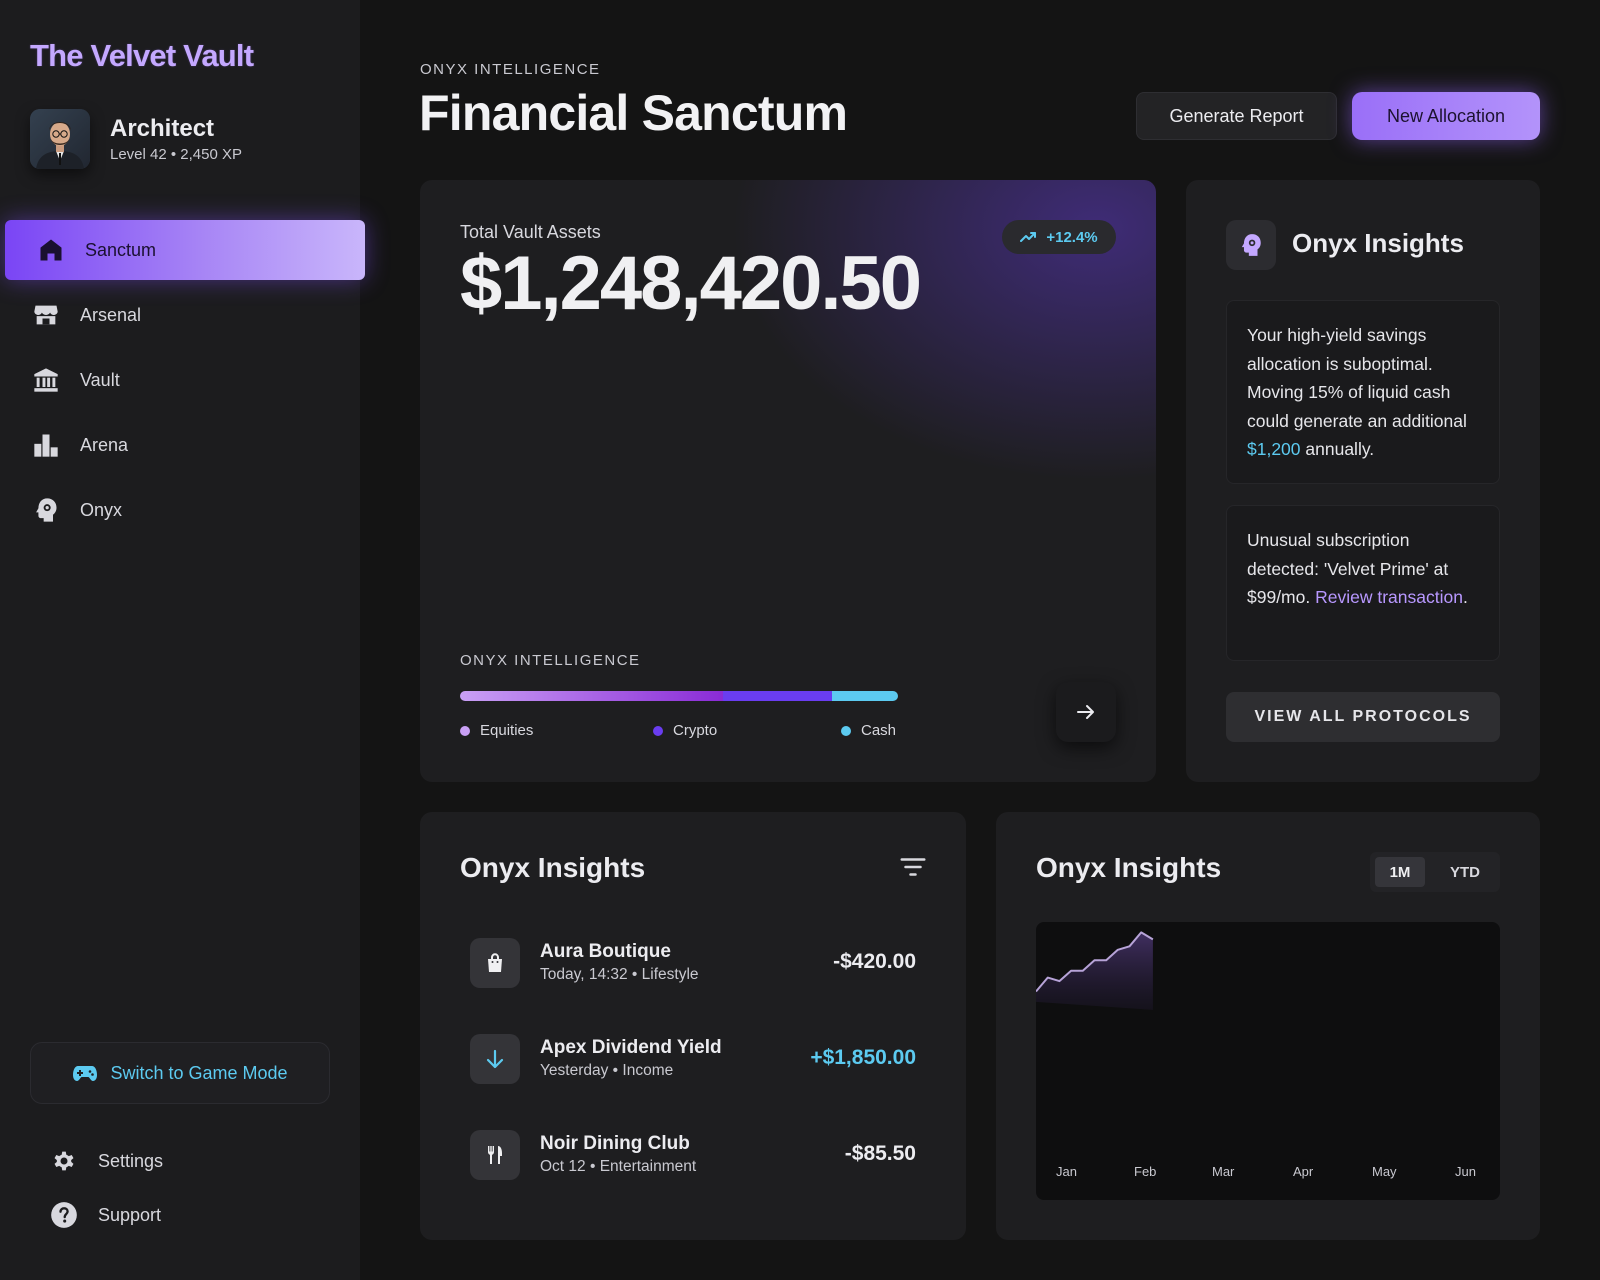  Describe the element at coordinates (913, 867) in the screenshot. I see `filter-icon` at that location.